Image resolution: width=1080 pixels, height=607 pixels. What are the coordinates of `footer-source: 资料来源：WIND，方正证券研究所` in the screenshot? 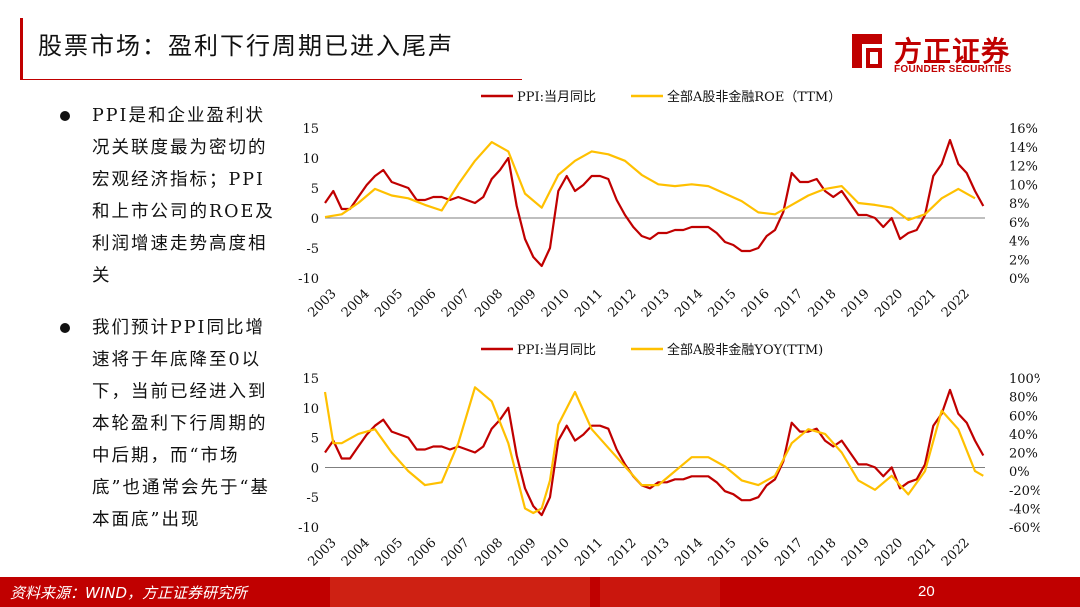 It's located at (129, 593).